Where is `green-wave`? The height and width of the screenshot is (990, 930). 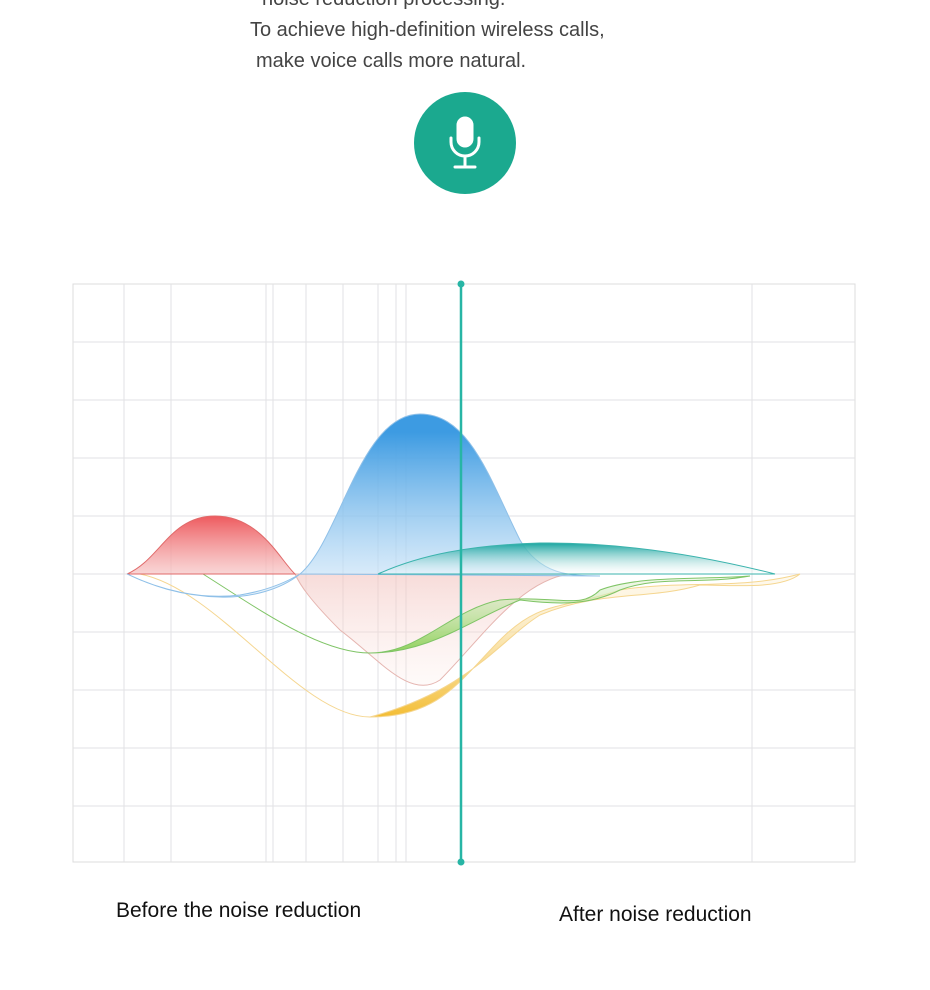 green-wave is located at coordinates (476, 613).